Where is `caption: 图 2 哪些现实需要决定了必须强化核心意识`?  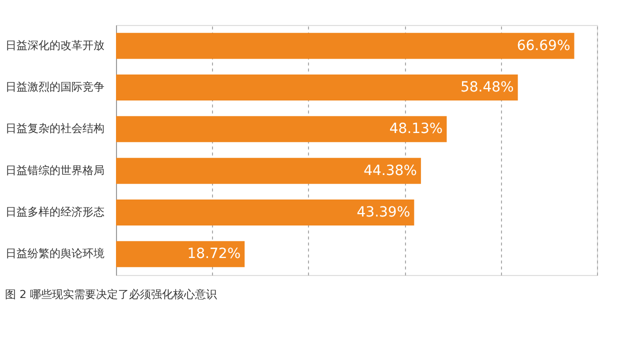 caption: 图 2 哪些现实需要决定了必须强化核心意识 is located at coordinates (111, 294).